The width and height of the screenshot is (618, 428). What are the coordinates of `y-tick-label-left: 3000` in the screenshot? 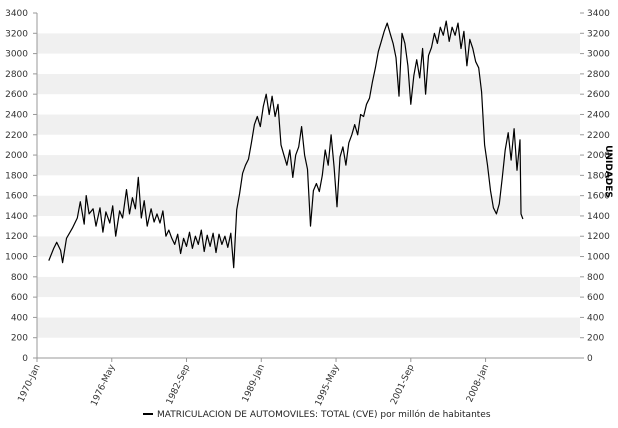 It's located at (16, 55).